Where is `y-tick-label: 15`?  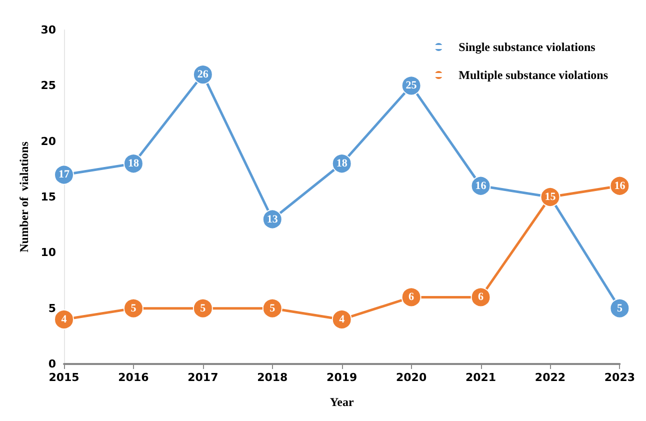
y-tick-label: 15 is located at coordinates (48, 197).